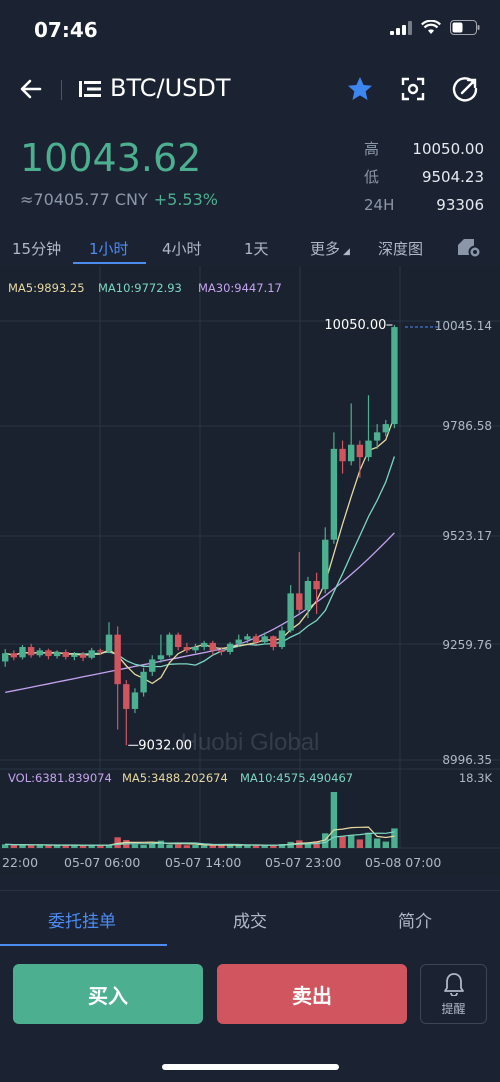  I want to click on high-price-label: 10050.00, so click(355, 325).